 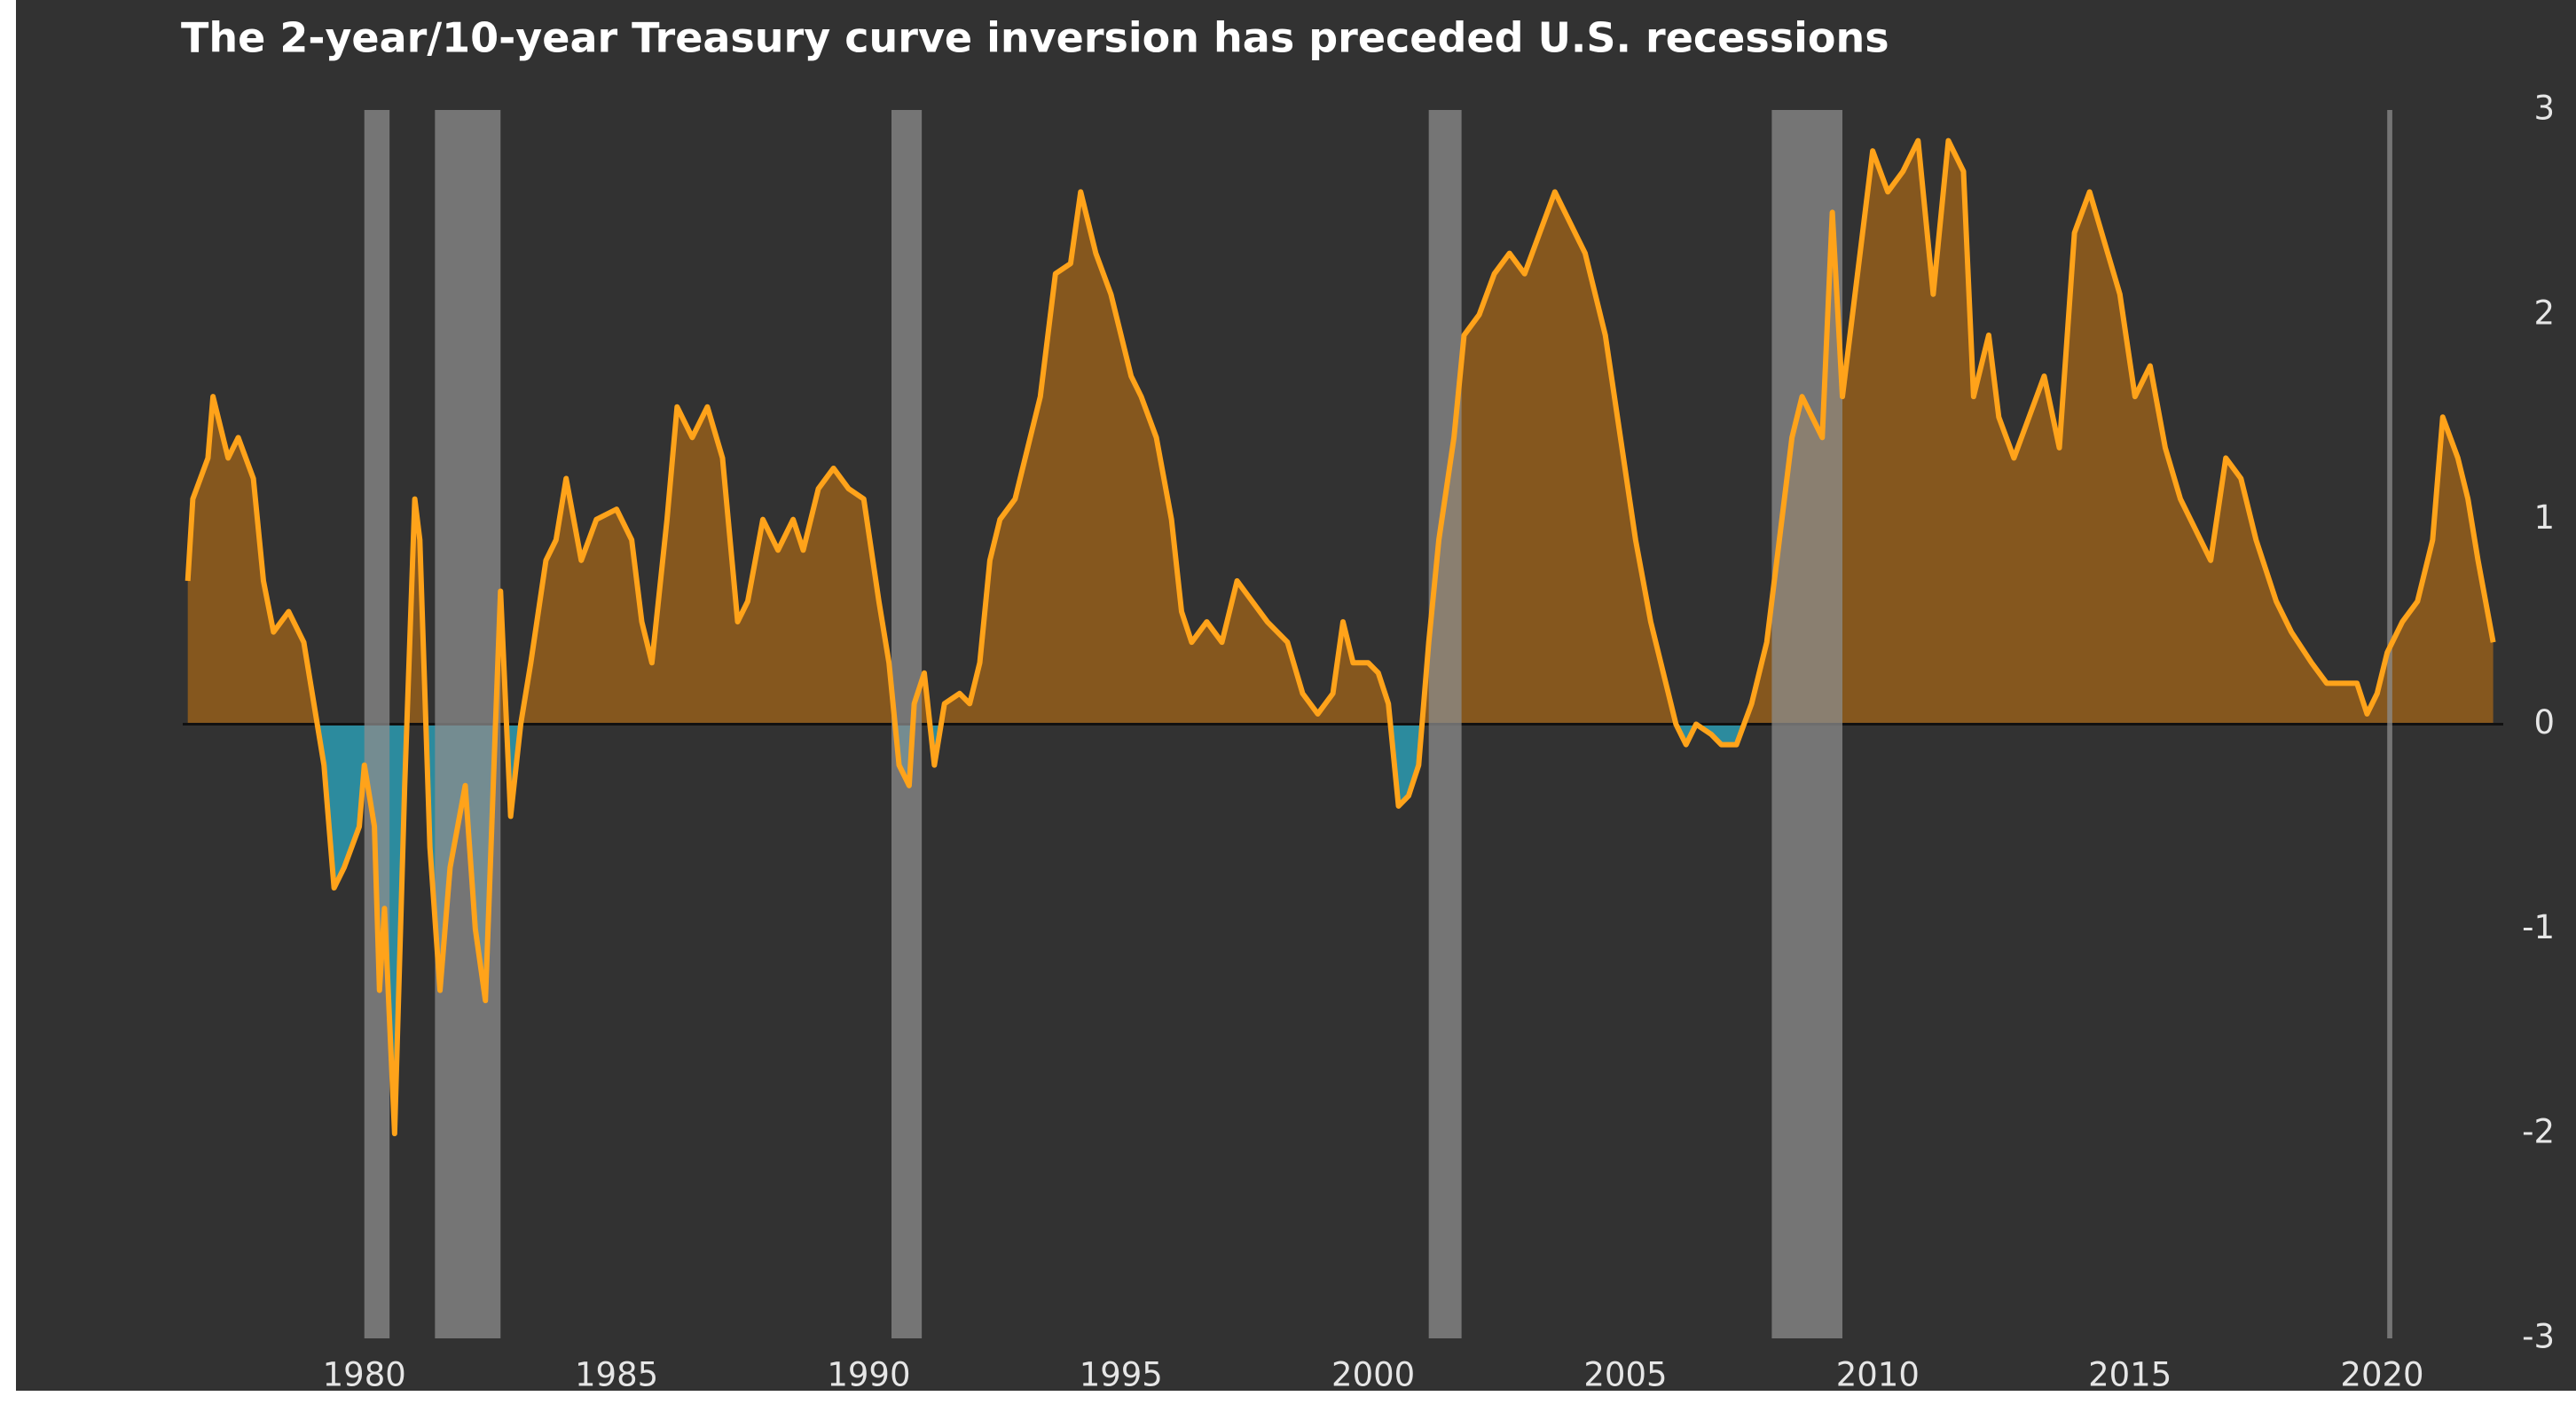 What do you see at coordinates (364, 1375) in the screenshot?
I see `x-tick-label: 1980` at bounding box center [364, 1375].